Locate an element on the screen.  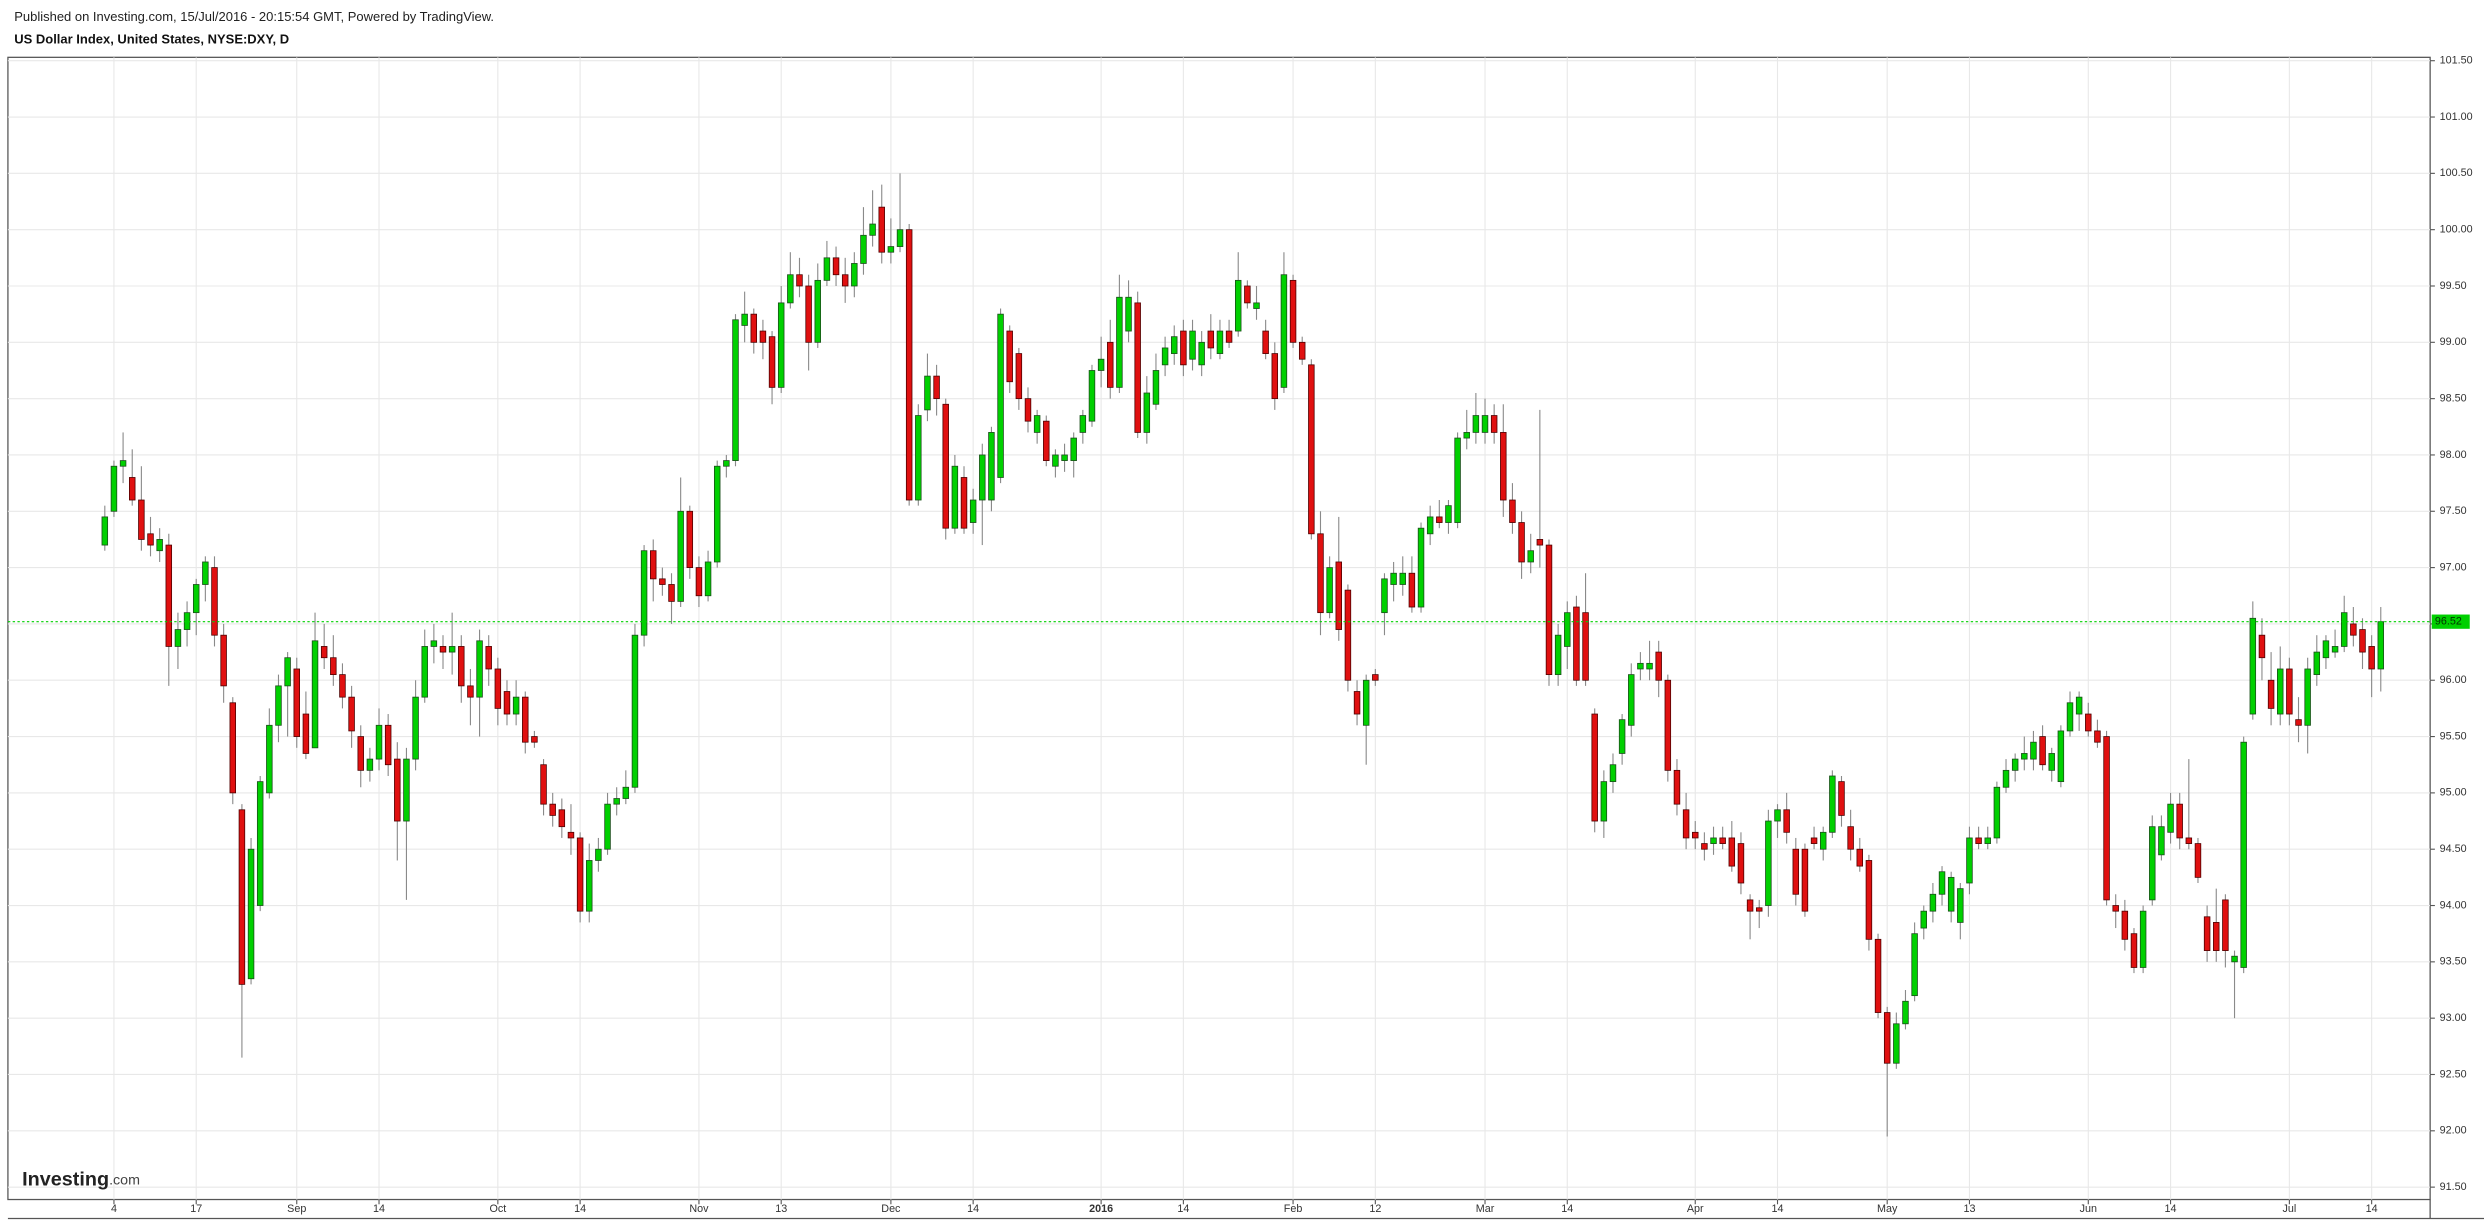
x-tick-label: Jul is located at coordinates (2289, 1209).